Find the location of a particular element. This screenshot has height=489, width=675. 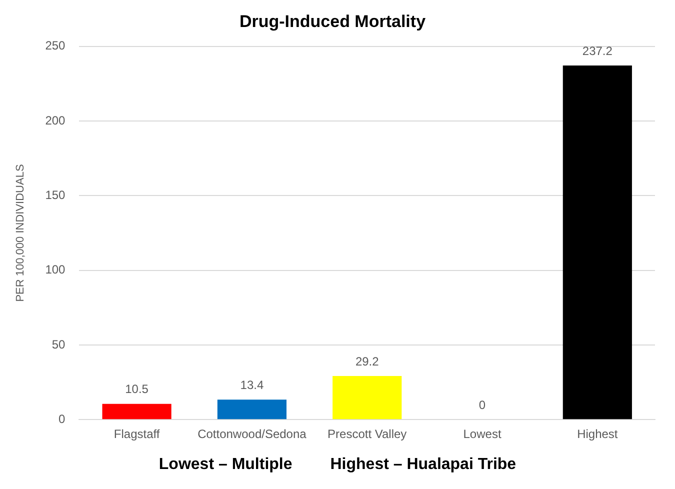

data-label: 10.5 is located at coordinates (137, 389).